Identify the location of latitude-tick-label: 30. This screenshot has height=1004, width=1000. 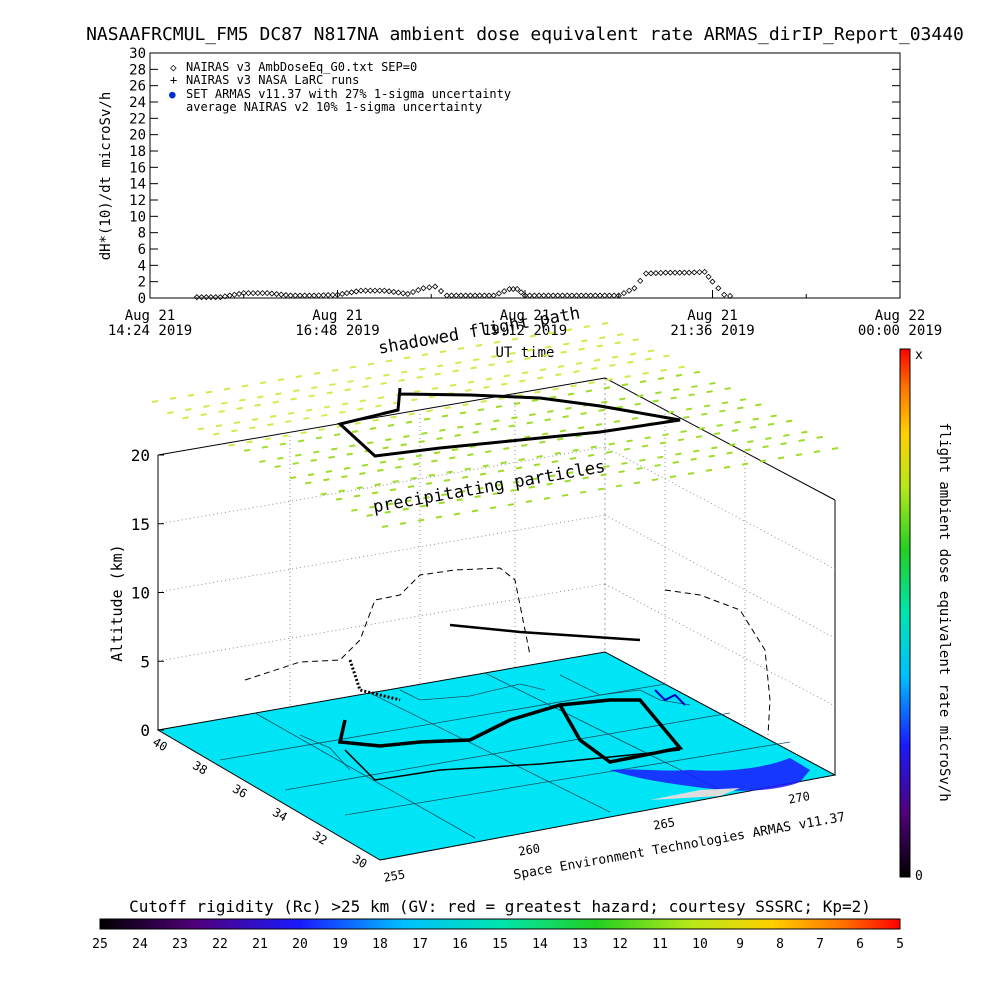
(360, 861).